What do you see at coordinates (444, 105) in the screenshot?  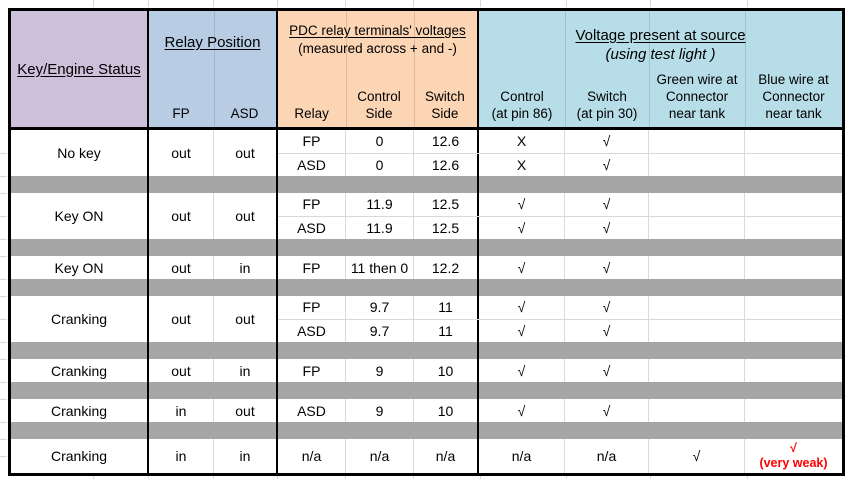 I see `col-header-switch-side: Switch Side` at bounding box center [444, 105].